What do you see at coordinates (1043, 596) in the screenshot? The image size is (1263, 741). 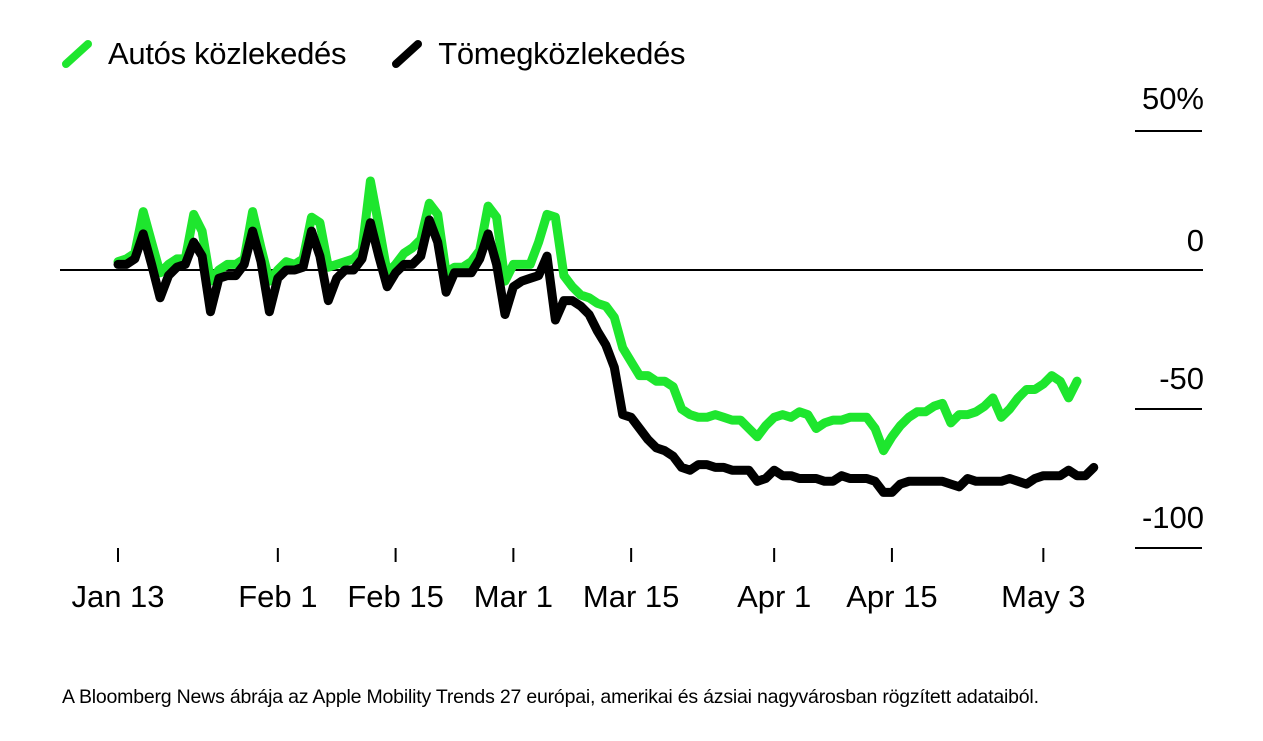 I see `x-tick-label: May 3` at bounding box center [1043, 596].